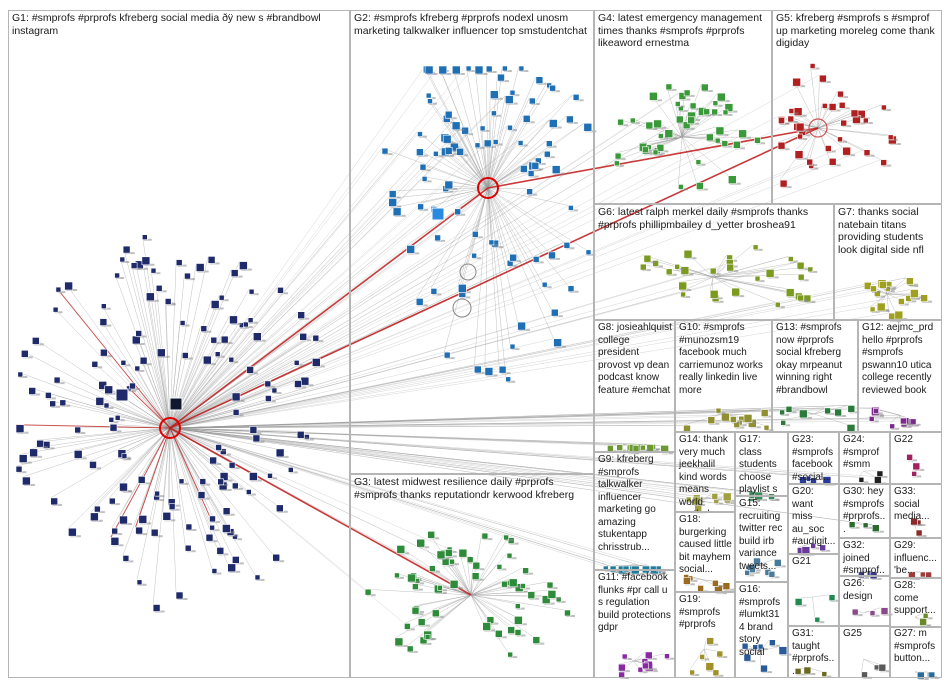 The height and width of the screenshot is (688, 950). Describe the element at coordinates (813, 590) in the screenshot. I see `group-panel-g21: G21` at that location.